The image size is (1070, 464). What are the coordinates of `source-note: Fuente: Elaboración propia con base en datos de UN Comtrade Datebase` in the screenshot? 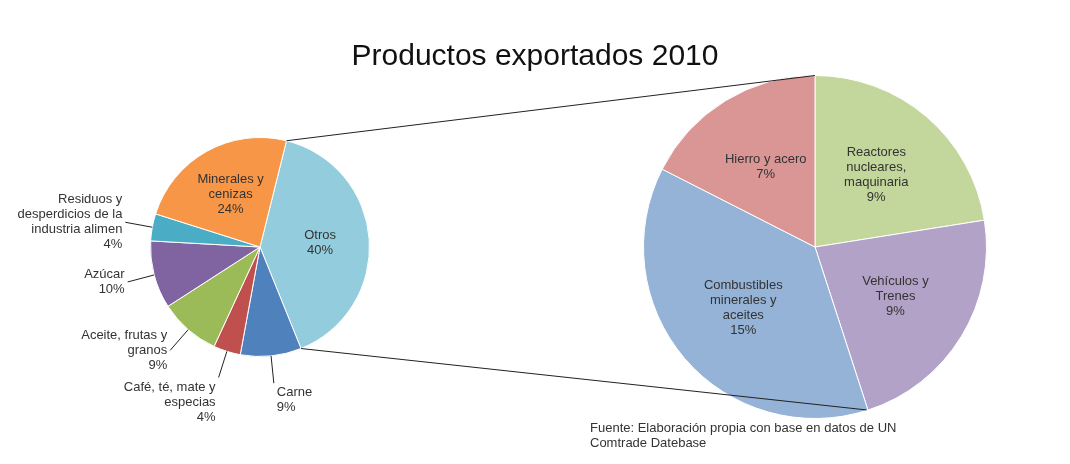 It's located at (743, 435).